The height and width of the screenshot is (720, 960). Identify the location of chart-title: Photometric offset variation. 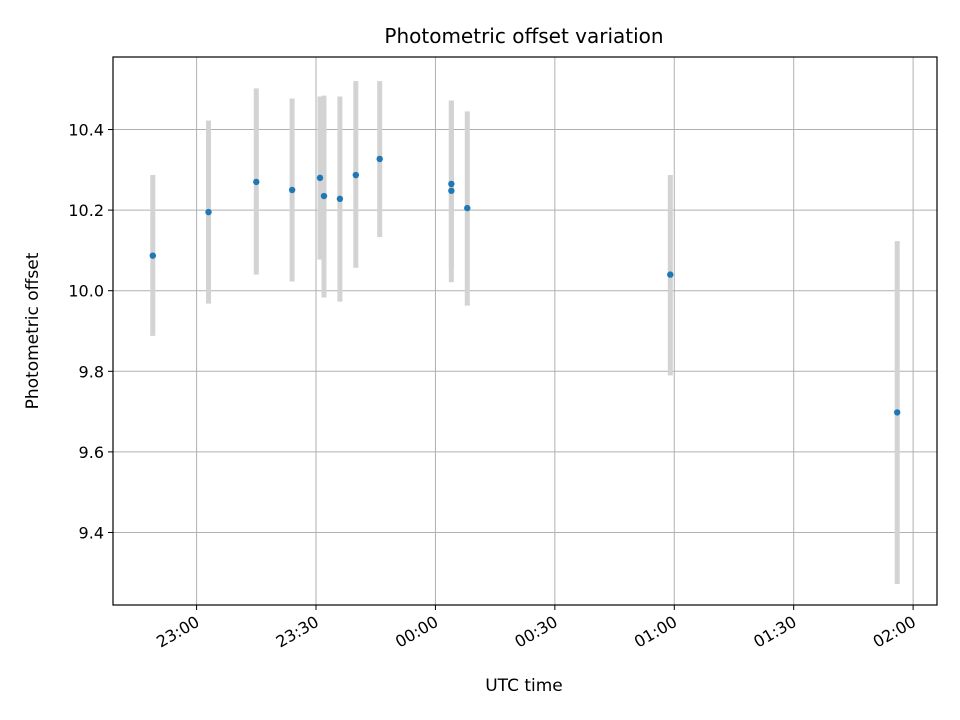
(523, 36).